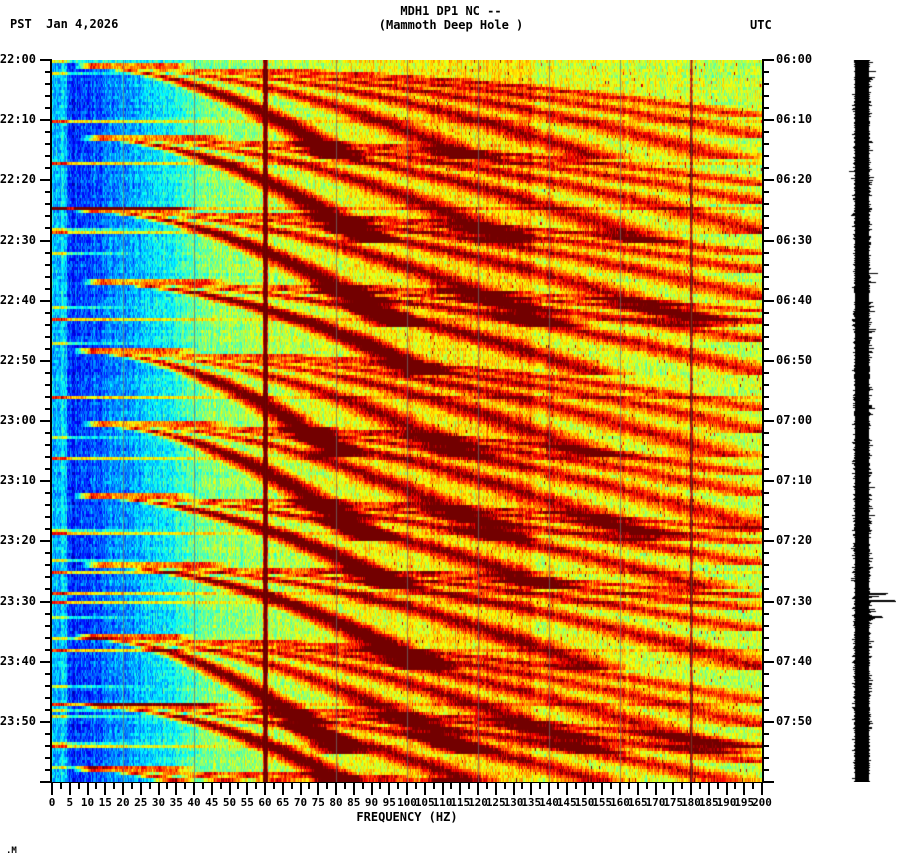 The height and width of the screenshot is (864, 902). Describe the element at coordinates (708, 802) in the screenshot. I see `frequency-label: 185` at that location.